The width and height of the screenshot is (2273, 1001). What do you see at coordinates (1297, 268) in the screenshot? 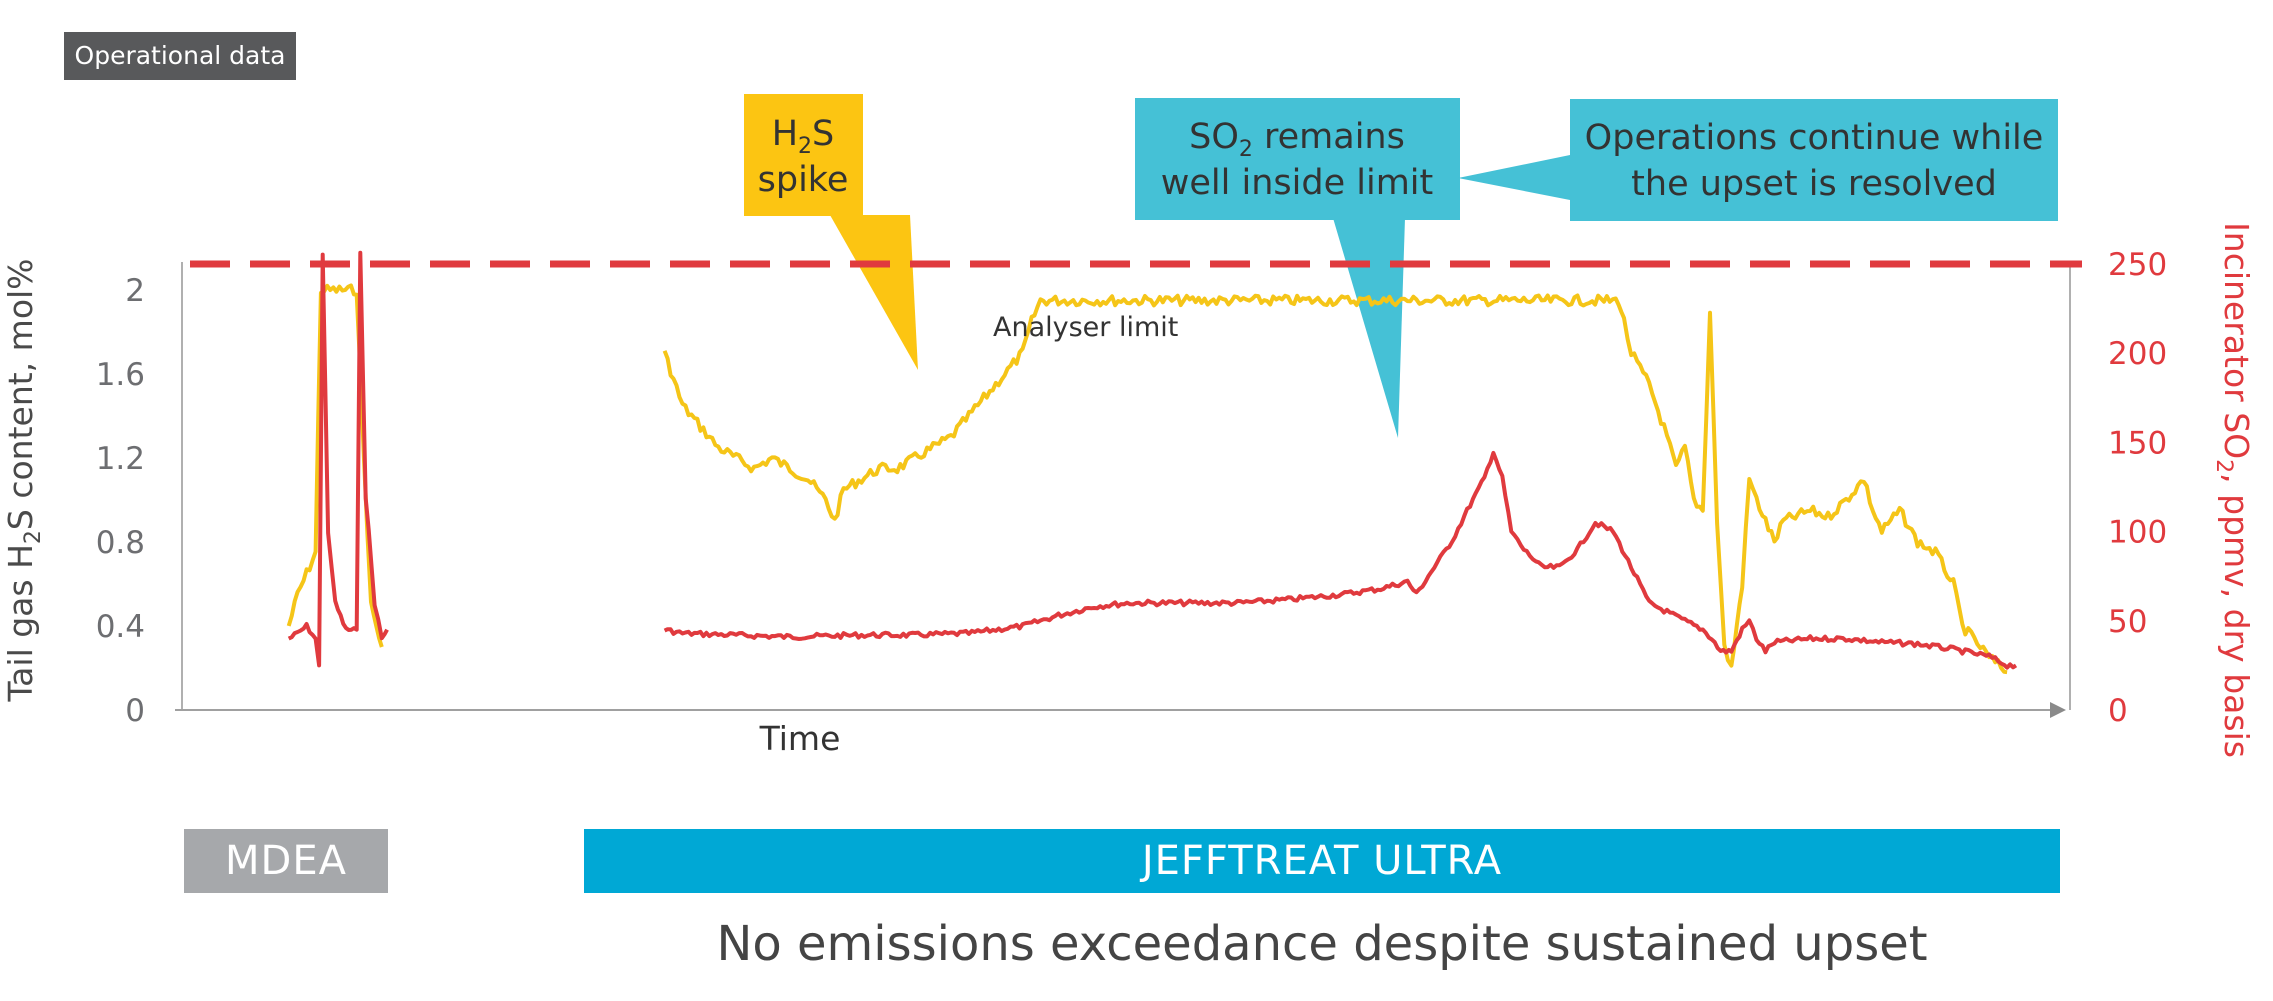
I see `callout-so2-limit: SO2 remains well inside limit` at bounding box center [1297, 268].